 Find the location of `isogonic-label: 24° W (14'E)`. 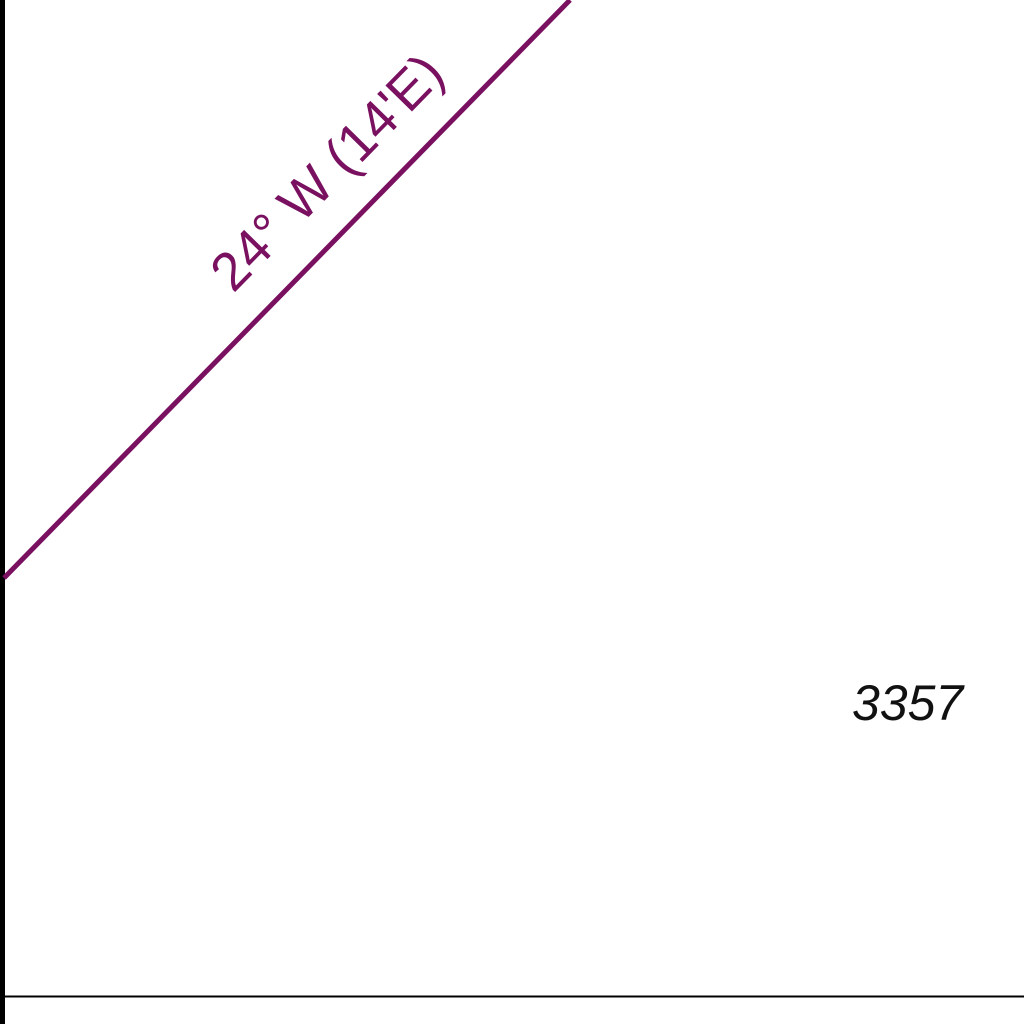

isogonic-label: 24° W (14'E) is located at coordinates (327, 172).